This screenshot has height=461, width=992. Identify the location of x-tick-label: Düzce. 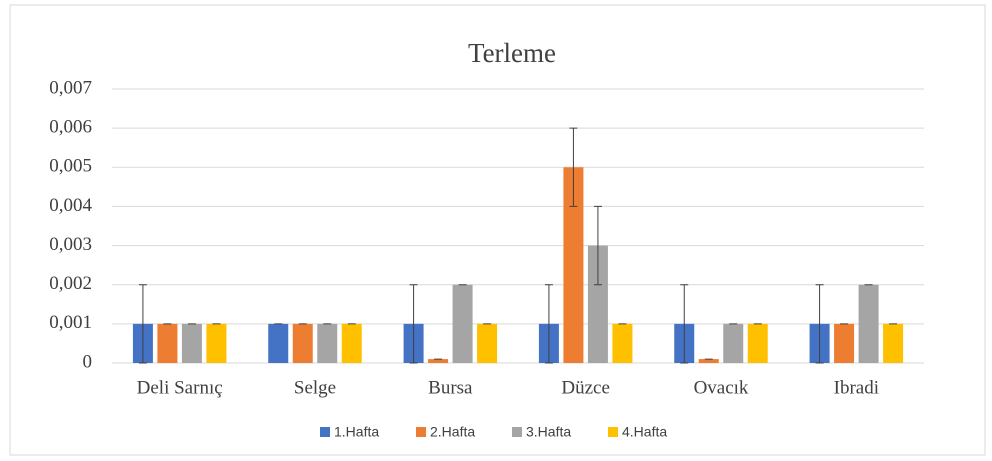
(585, 387).